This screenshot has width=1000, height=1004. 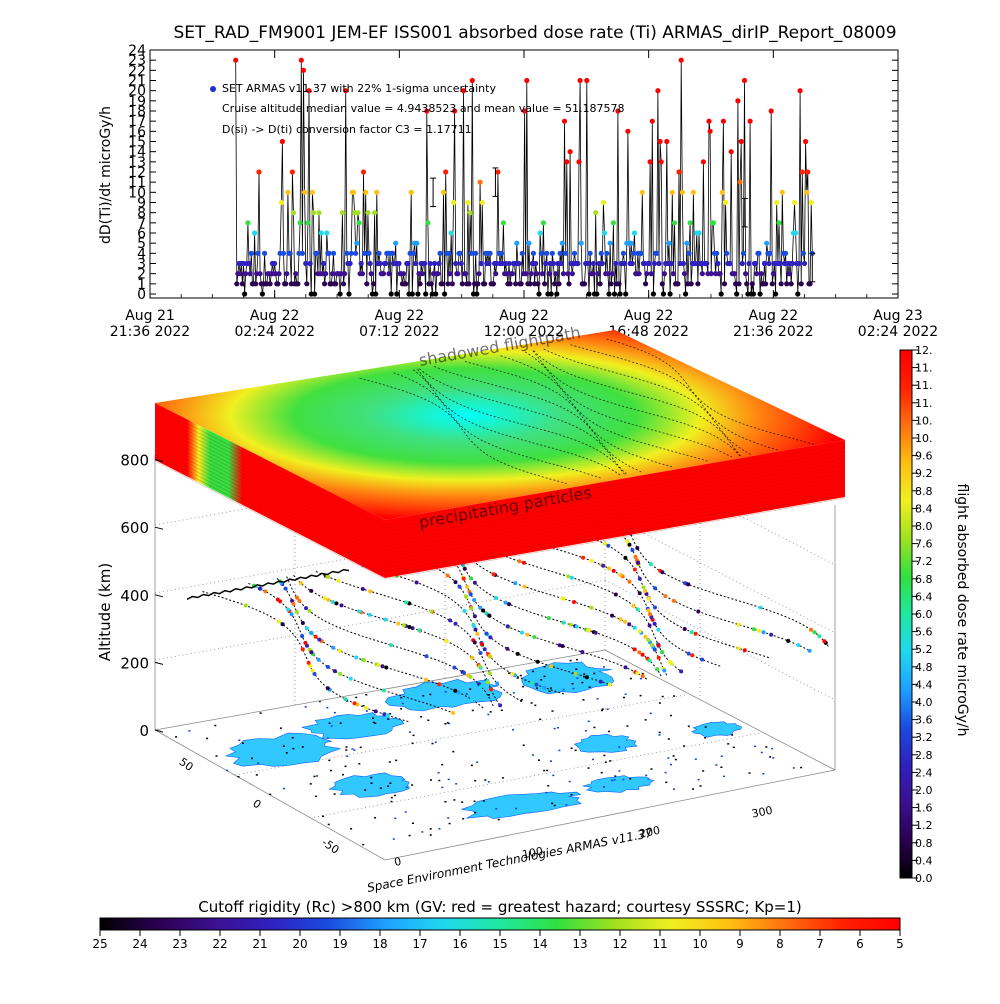 What do you see at coordinates (924, 561) in the screenshot?
I see `dose-tick-label: 7.2` at bounding box center [924, 561].